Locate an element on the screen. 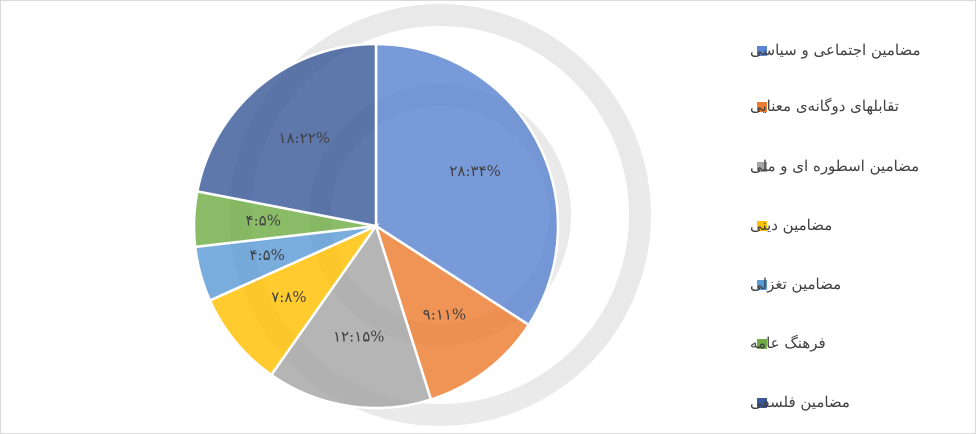 Image resolution: width=976 pixels, height=434 pixels. legend-label: فرهنگ عامه is located at coordinates (788, 343).